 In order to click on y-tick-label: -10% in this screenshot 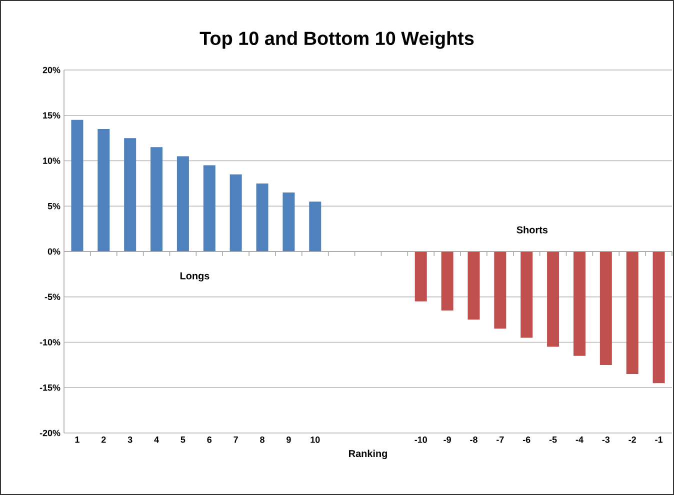, I will do `click(50, 342)`.